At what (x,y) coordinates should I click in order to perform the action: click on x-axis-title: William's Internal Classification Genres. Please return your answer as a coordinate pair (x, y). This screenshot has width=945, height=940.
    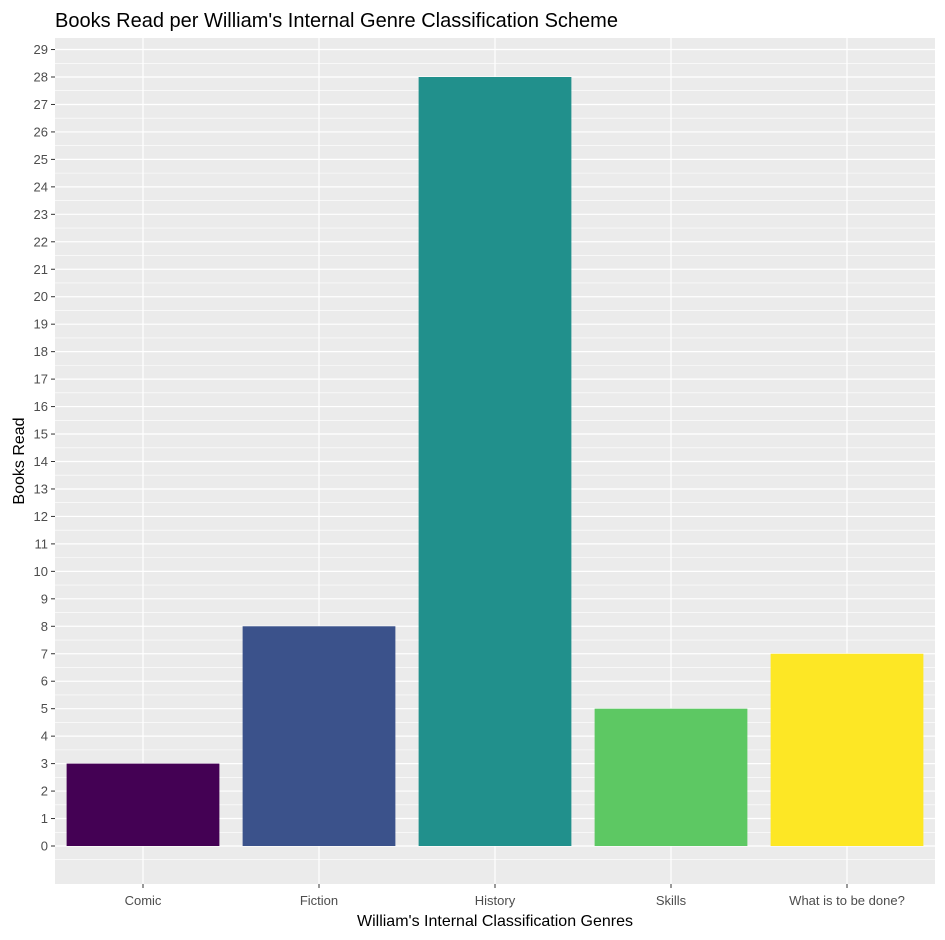
    Looking at the image, I should click on (495, 921).